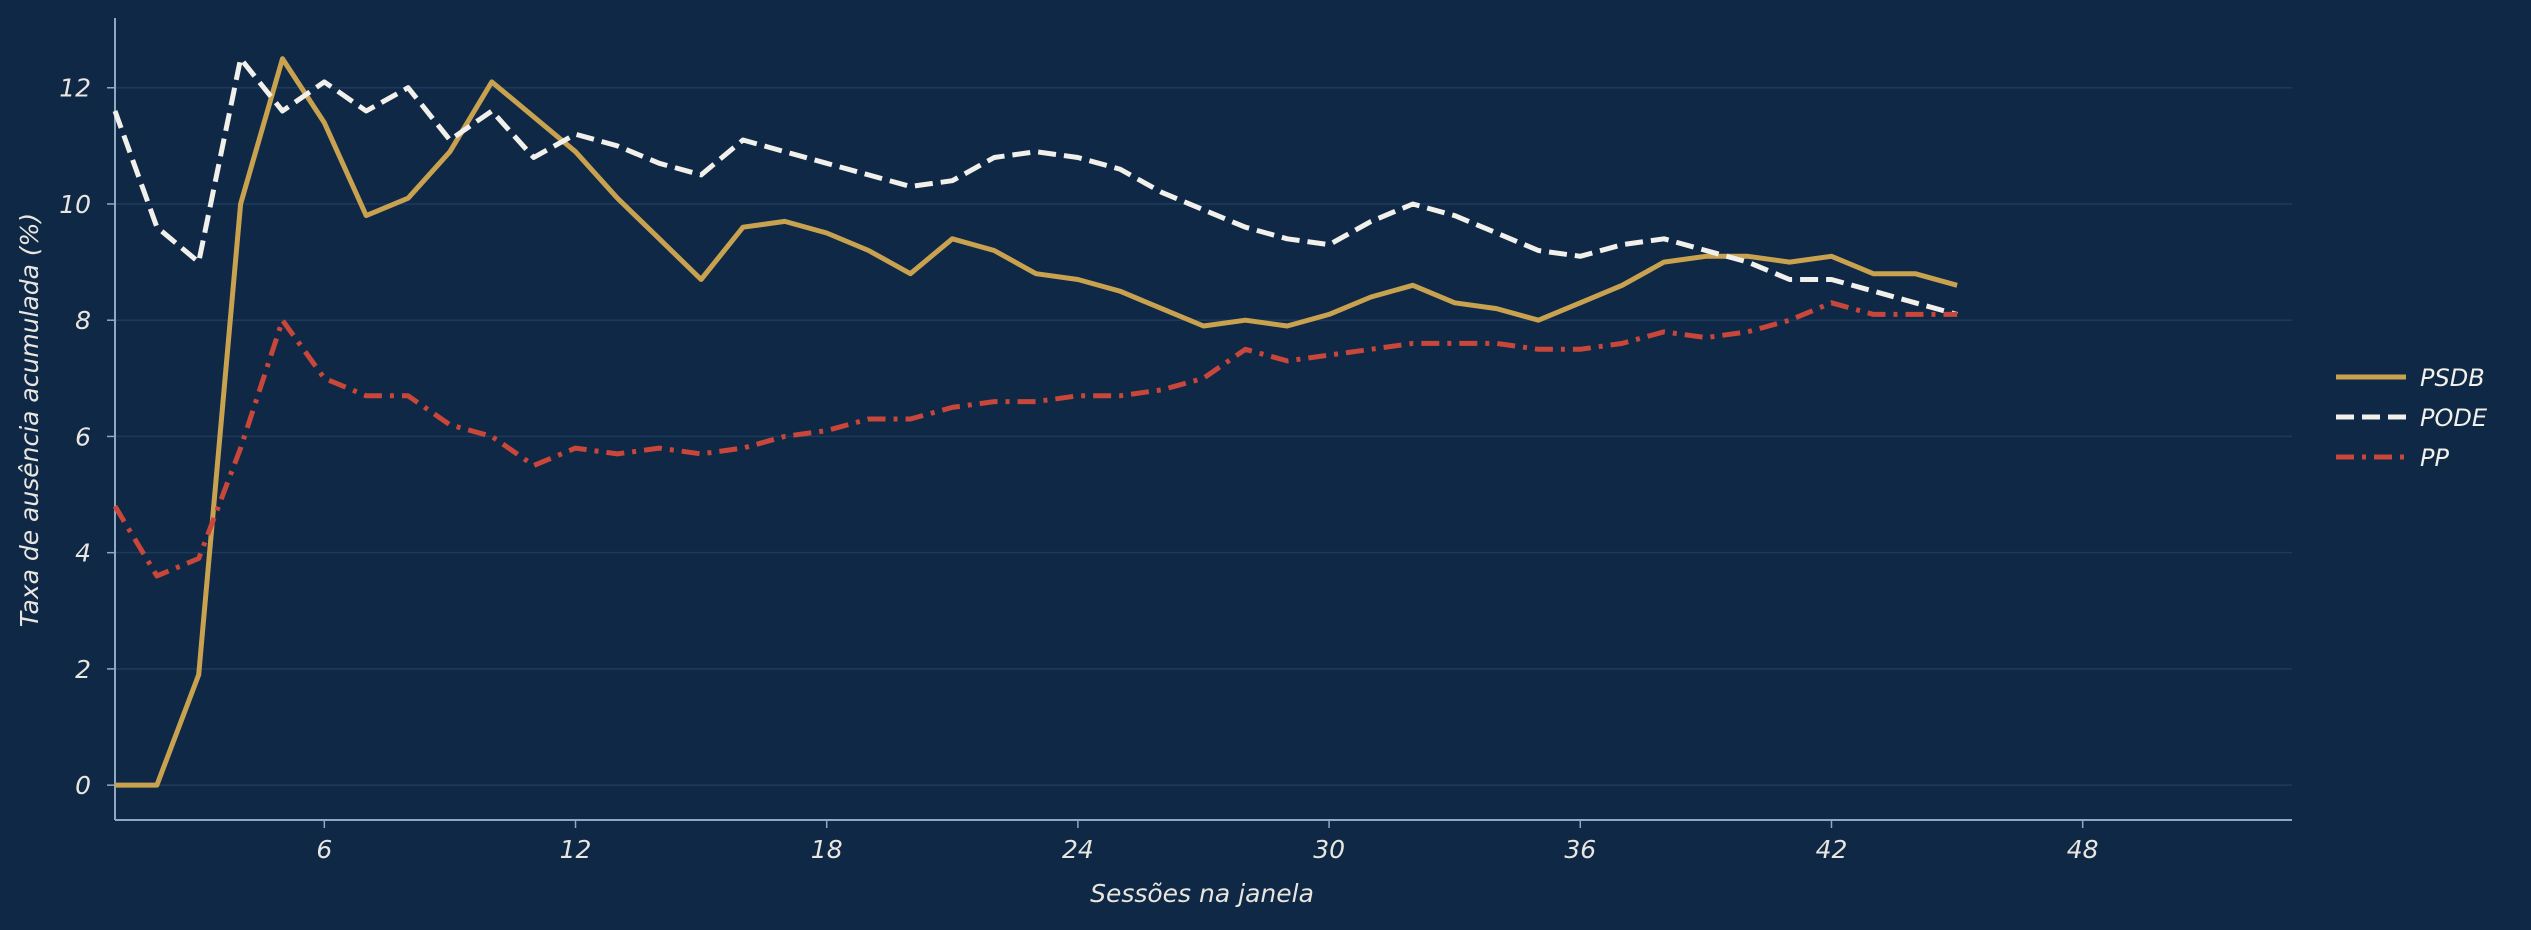 Image resolution: width=2531 pixels, height=930 pixels. Describe the element at coordinates (2392, 458) in the screenshot. I see `legend-item-pp: PP` at that location.